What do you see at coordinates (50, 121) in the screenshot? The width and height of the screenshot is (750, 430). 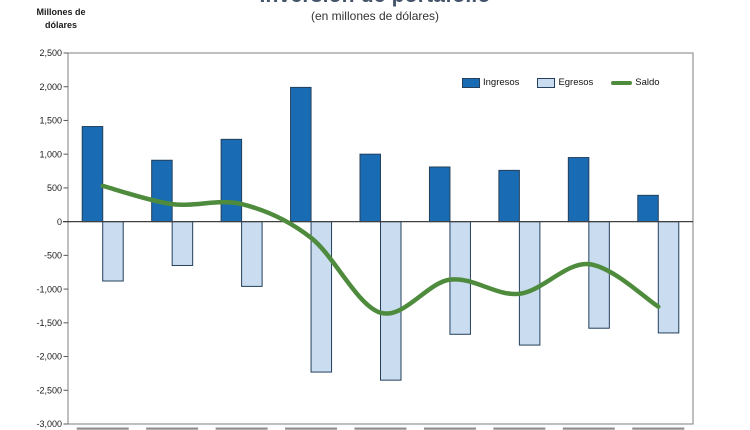 I see `y-tick-label: 1,500` at bounding box center [50, 121].